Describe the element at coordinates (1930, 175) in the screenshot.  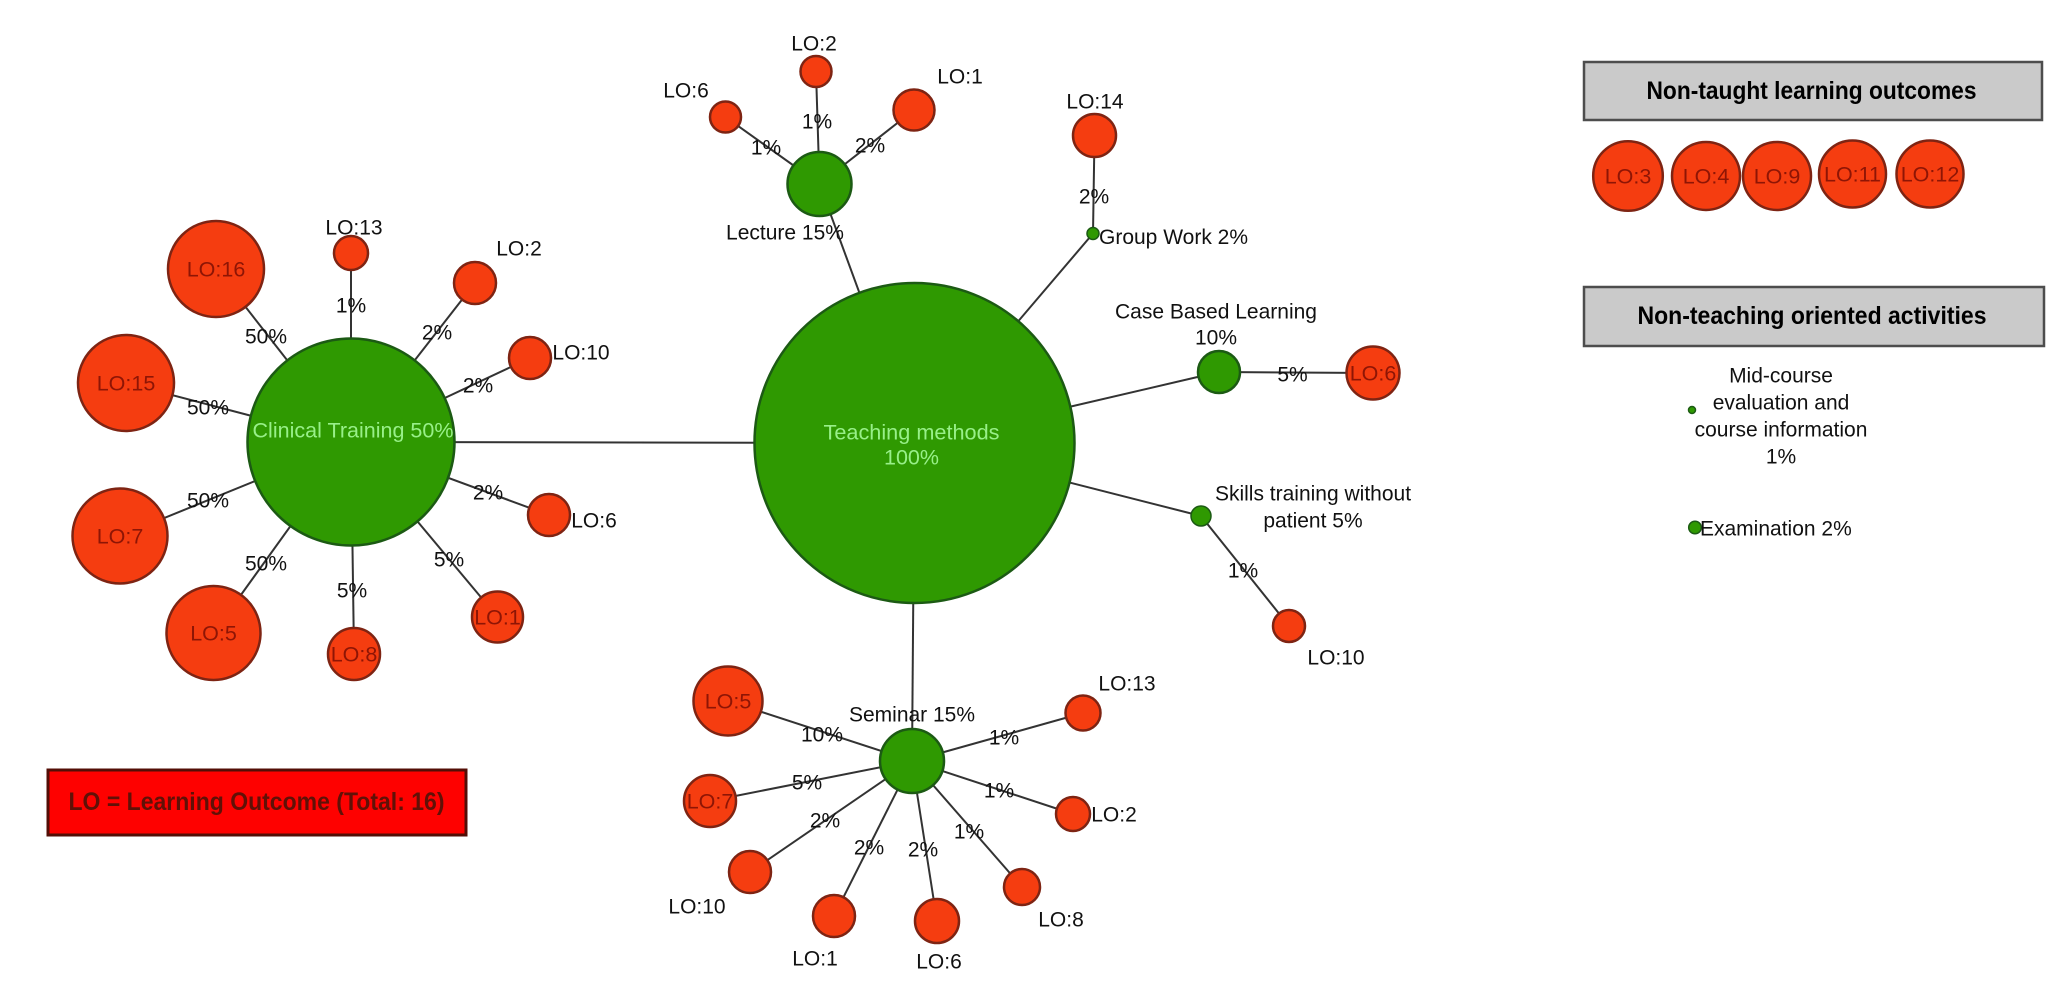
I see `svg-text: LO:12` at that location.